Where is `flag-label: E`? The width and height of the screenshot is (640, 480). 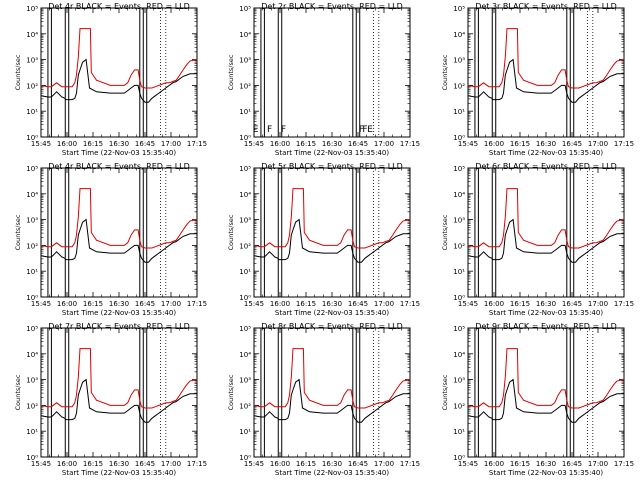 flag-label: E is located at coordinates (371, 130).